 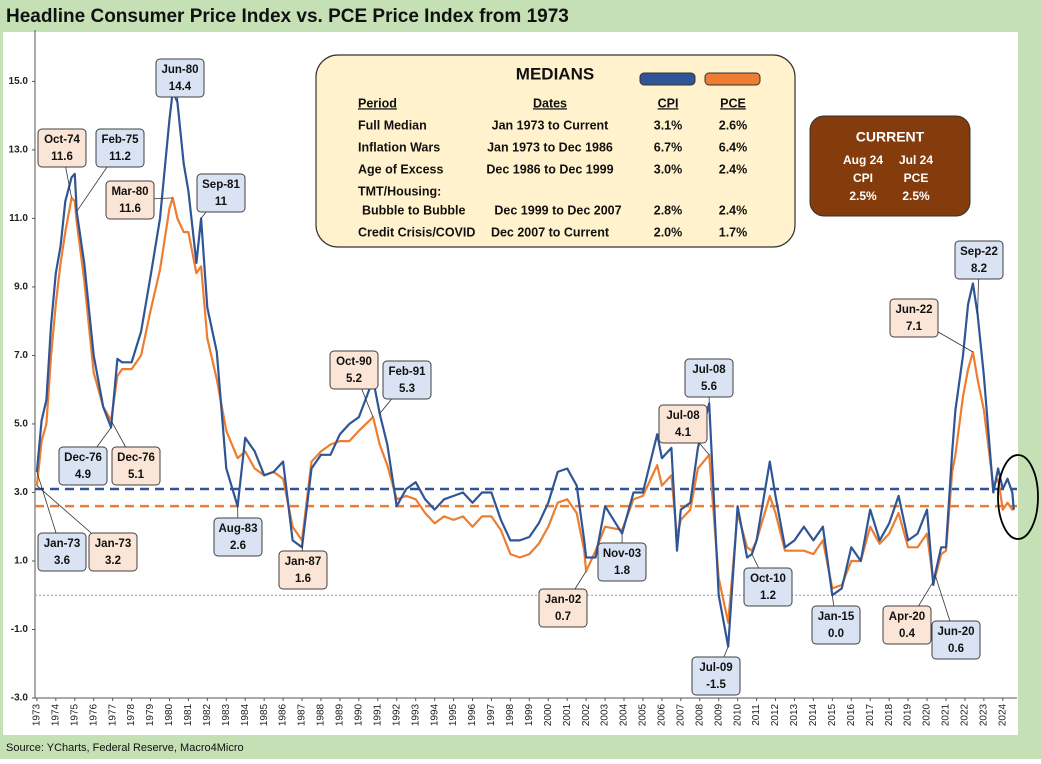 What do you see at coordinates (453, 714) in the screenshot?
I see `x-tick-label: 1995` at bounding box center [453, 714].